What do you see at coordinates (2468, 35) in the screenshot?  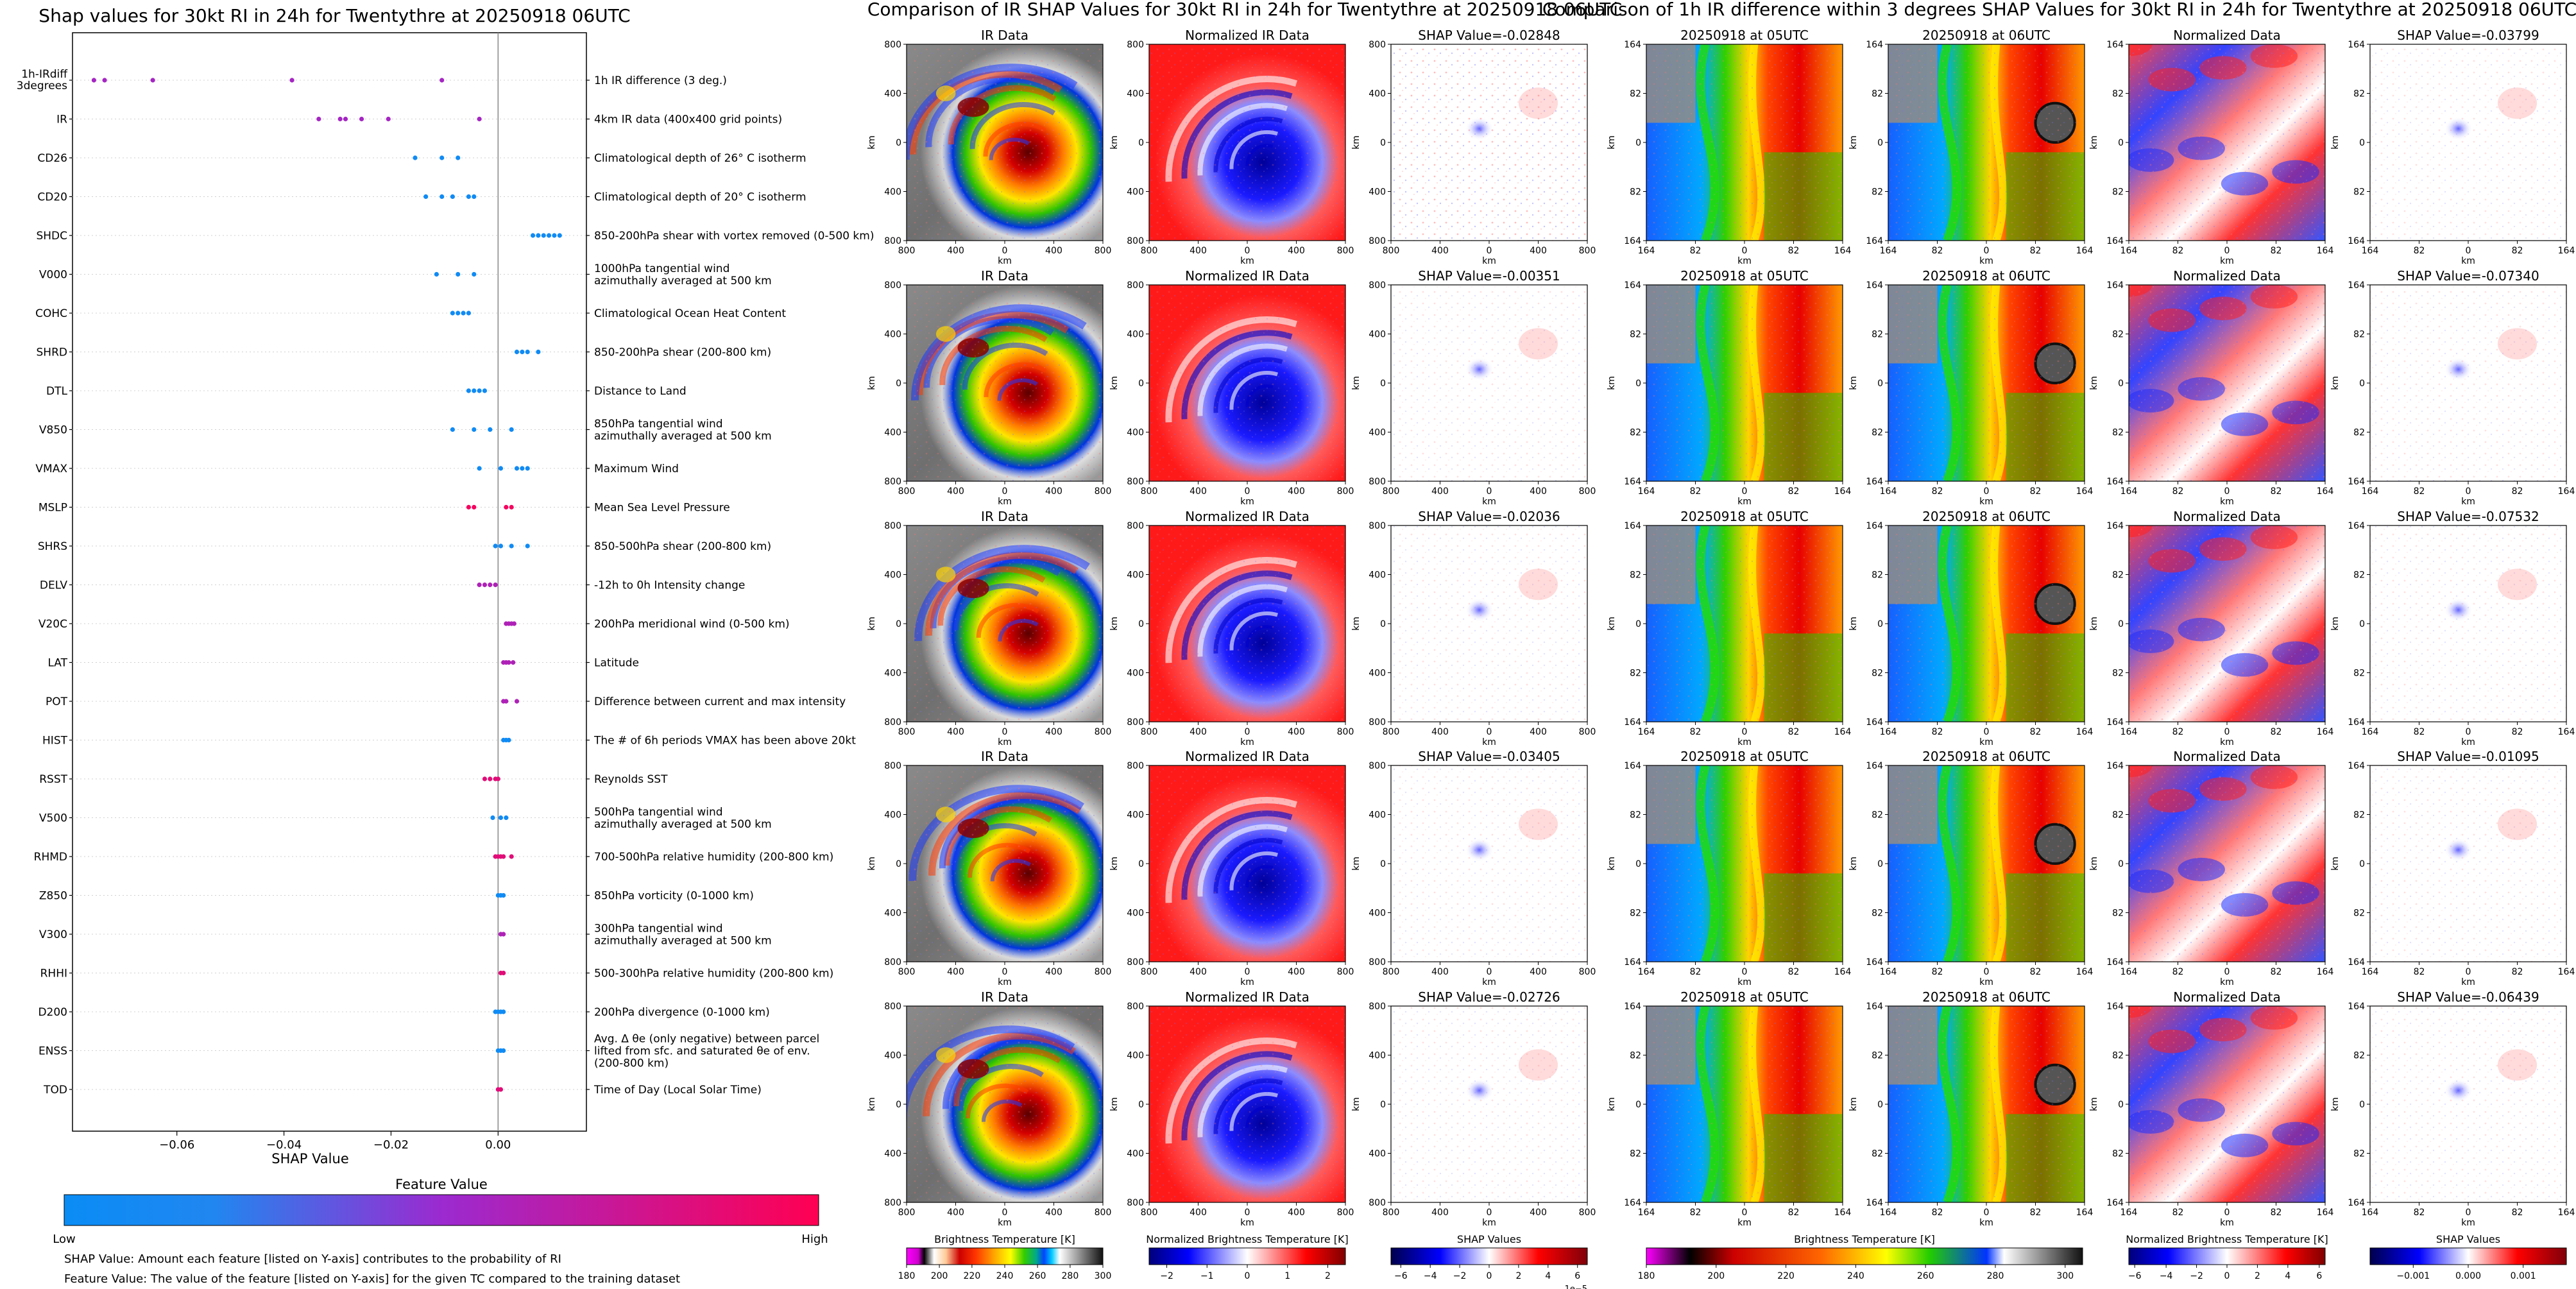 I see `shap-value-title: SHAP Value=-0.03799` at bounding box center [2468, 35].